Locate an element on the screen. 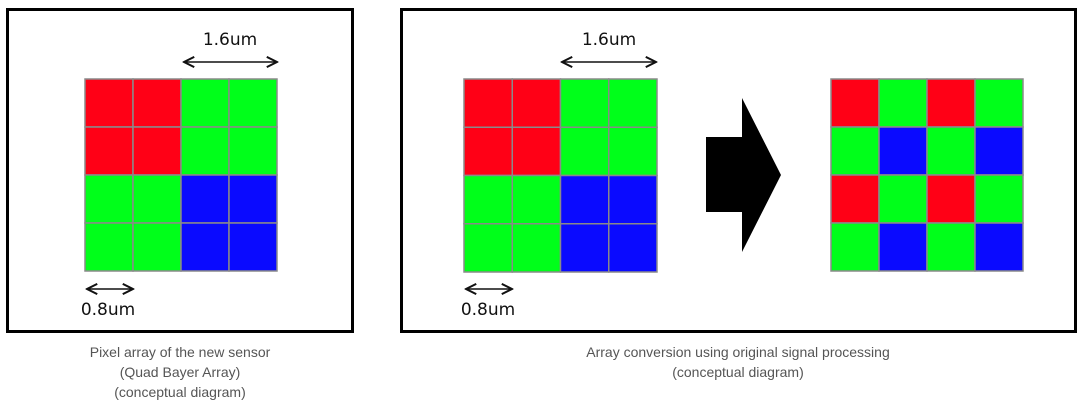  quad-bayer-grid-left is located at coordinates (181, 175).